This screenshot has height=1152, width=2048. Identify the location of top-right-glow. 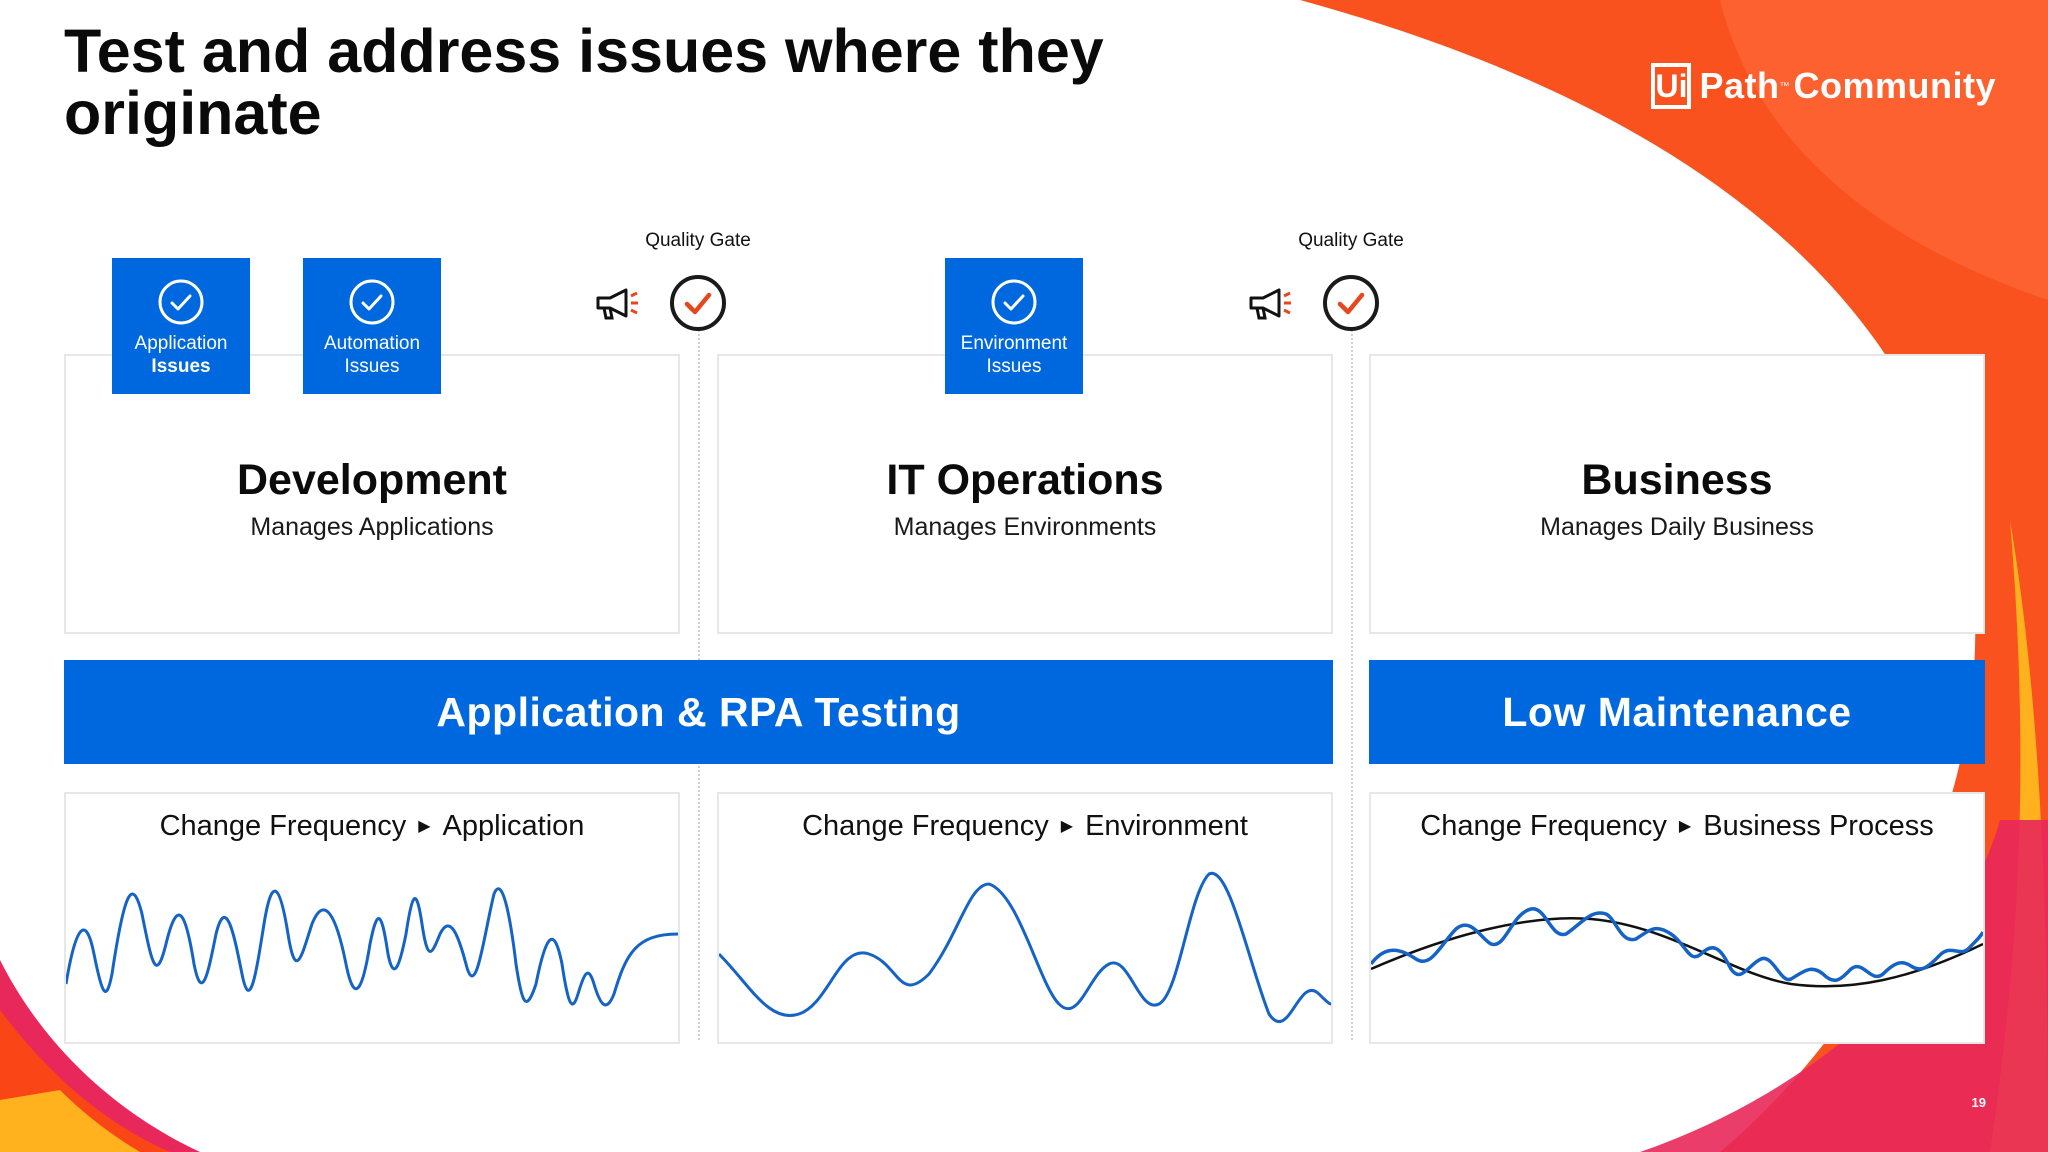
(1884, 150).